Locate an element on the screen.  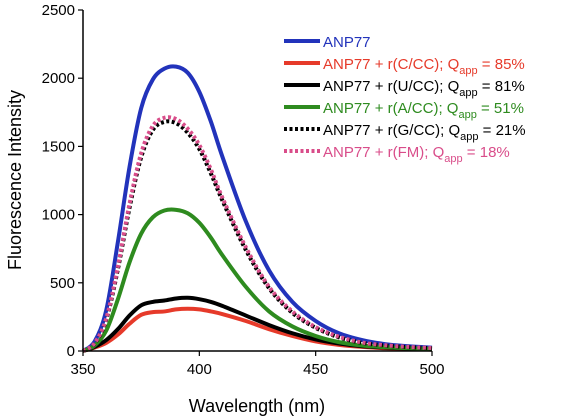
legend-label: ANP77 + r(U/CC); Qapp = 81% is located at coordinates (424, 88).